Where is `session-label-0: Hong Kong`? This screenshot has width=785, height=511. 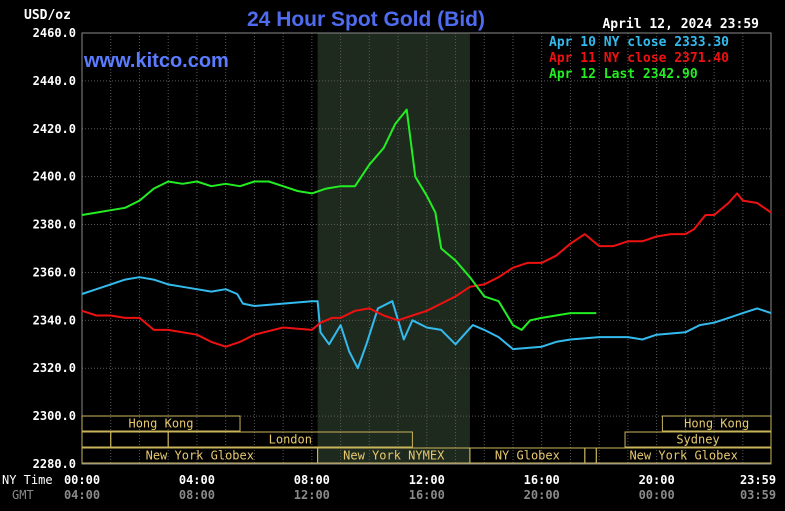 session-label-0: Hong Kong is located at coordinates (160, 424).